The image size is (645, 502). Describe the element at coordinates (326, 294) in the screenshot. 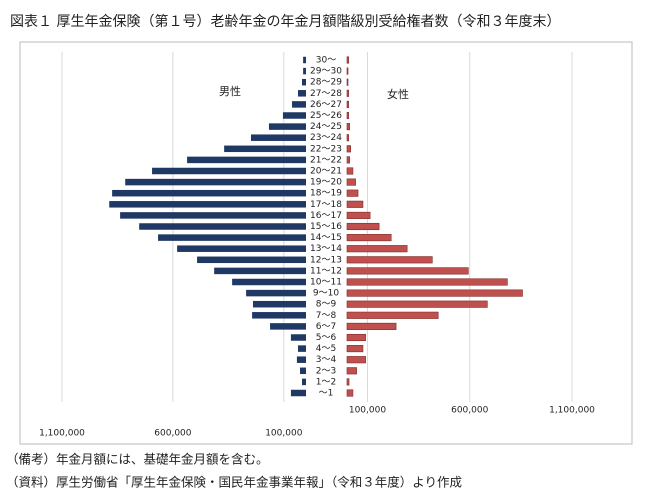

I see `category-label: 9～10` at that location.